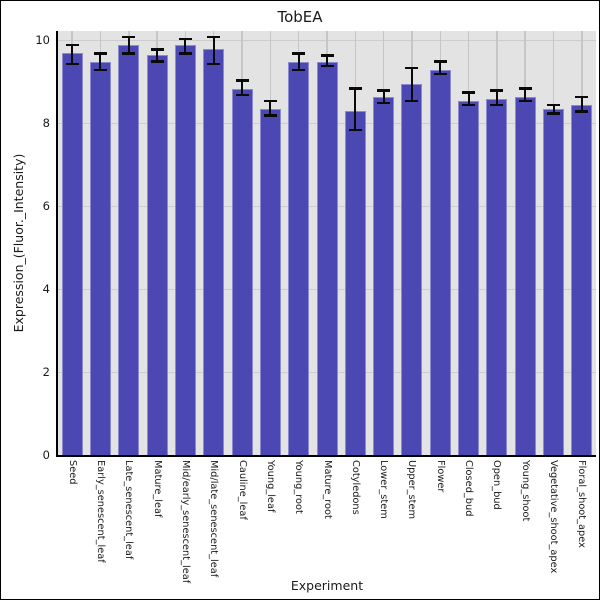 This screenshot has width=600, height=600. What do you see at coordinates (300, 17) in the screenshot?
I see `chart-title: TobEA` at bounding box center [300, 17].